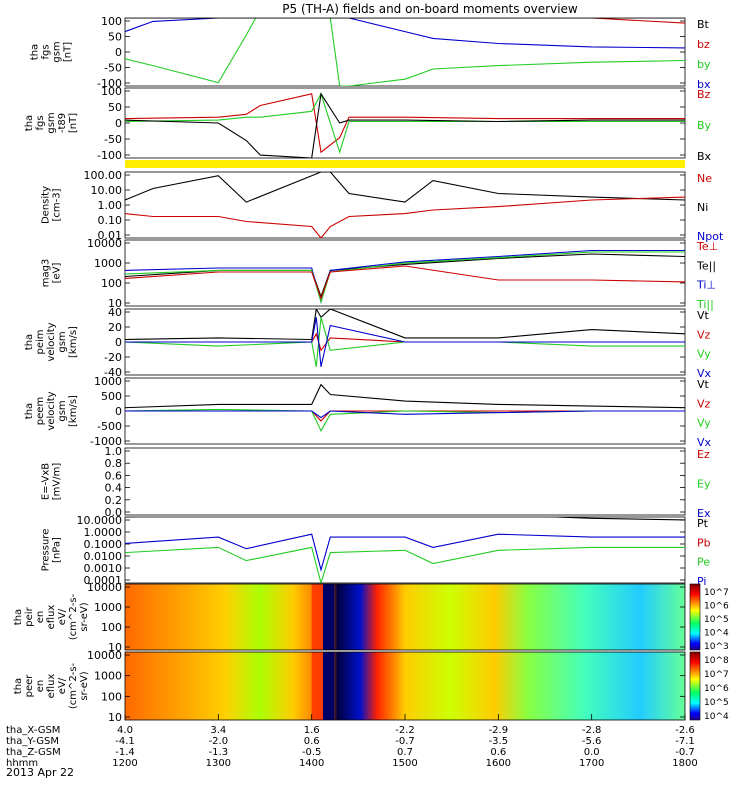 The height and width of the screenshot is (803, 750). I want to click on legend-ez: Ez, so click(703, 454).